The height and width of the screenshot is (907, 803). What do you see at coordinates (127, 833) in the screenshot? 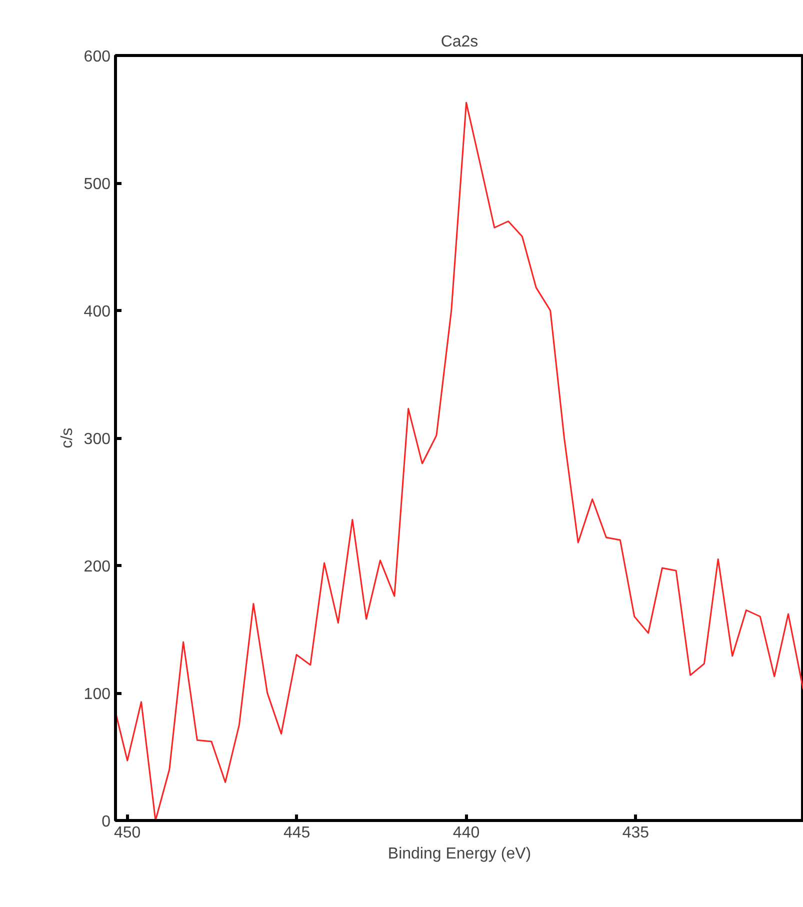
I see `x-tick-label: 450` at bounding box center [127, 833].